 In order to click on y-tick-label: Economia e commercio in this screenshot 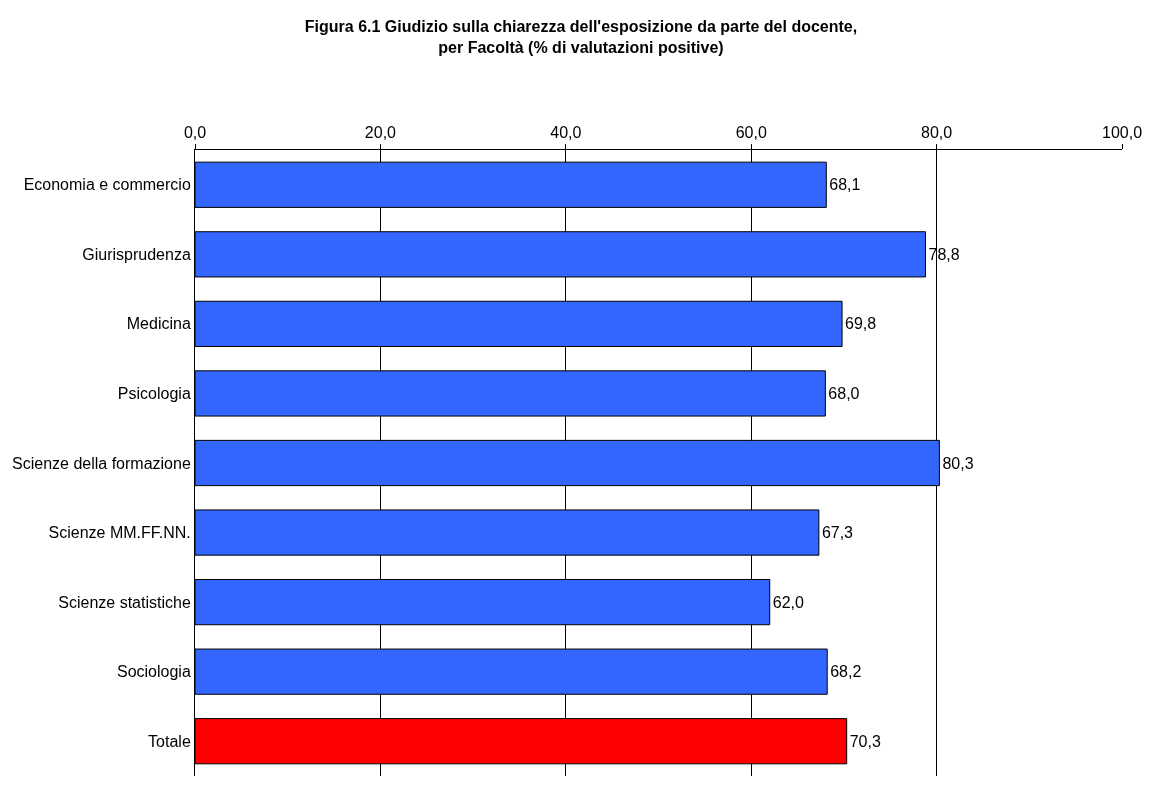, I will do `click(107, 185)`.